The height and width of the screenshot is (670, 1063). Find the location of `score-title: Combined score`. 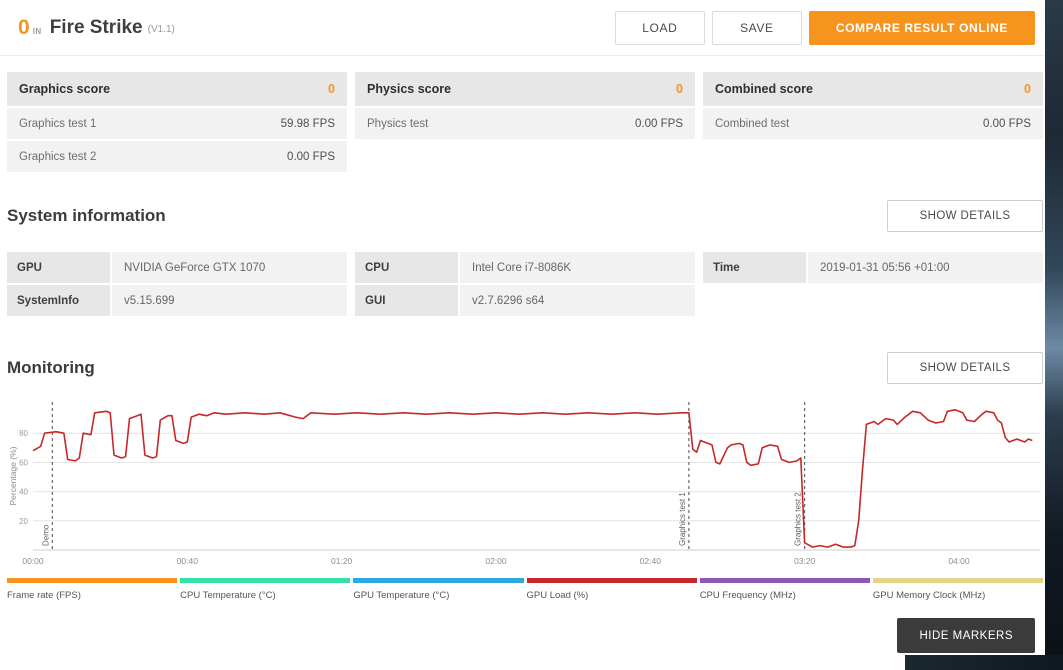

score-title: Combined score is located at coordinates (764, 89).